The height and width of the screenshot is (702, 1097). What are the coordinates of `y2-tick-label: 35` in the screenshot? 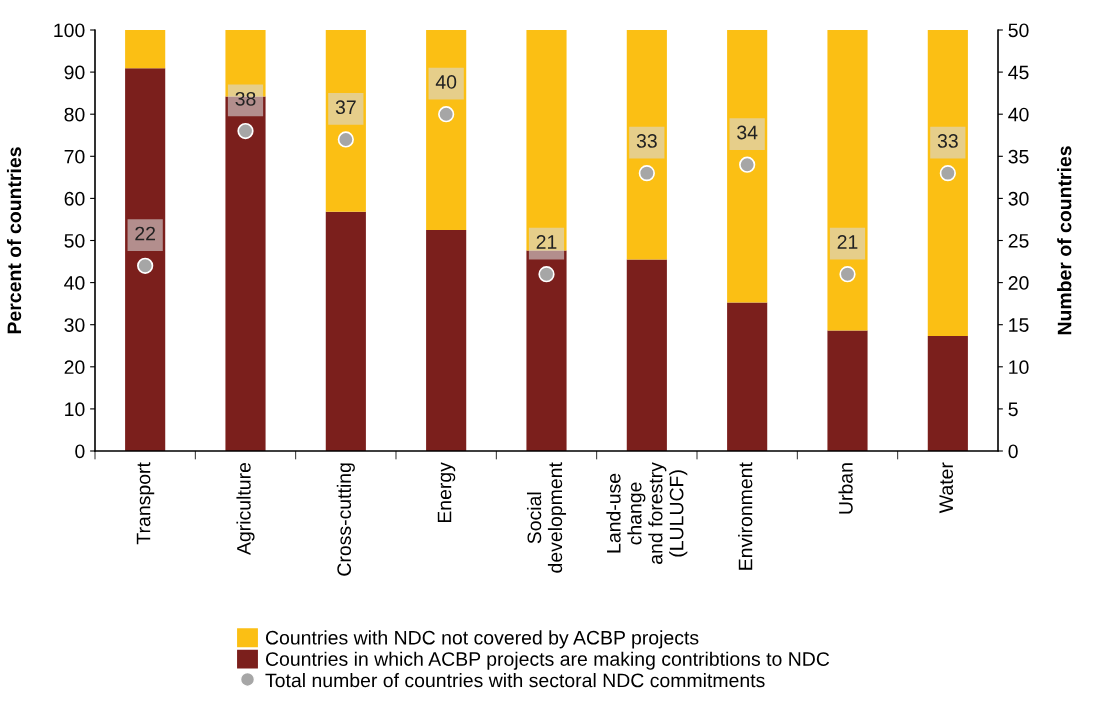 It's located at (1018, 156).